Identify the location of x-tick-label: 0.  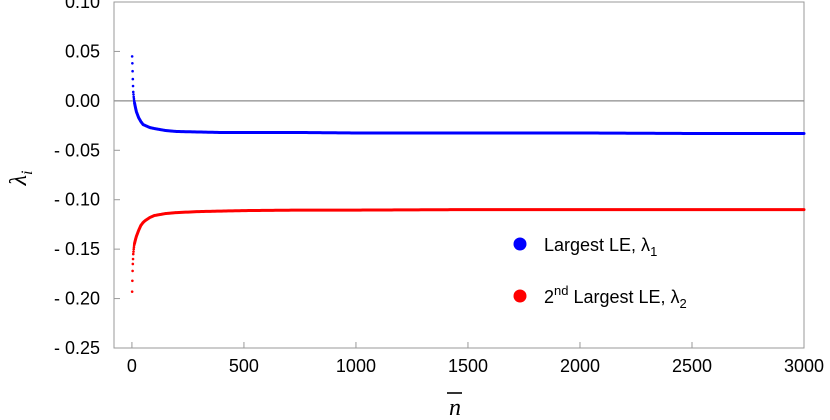
(132, 366).